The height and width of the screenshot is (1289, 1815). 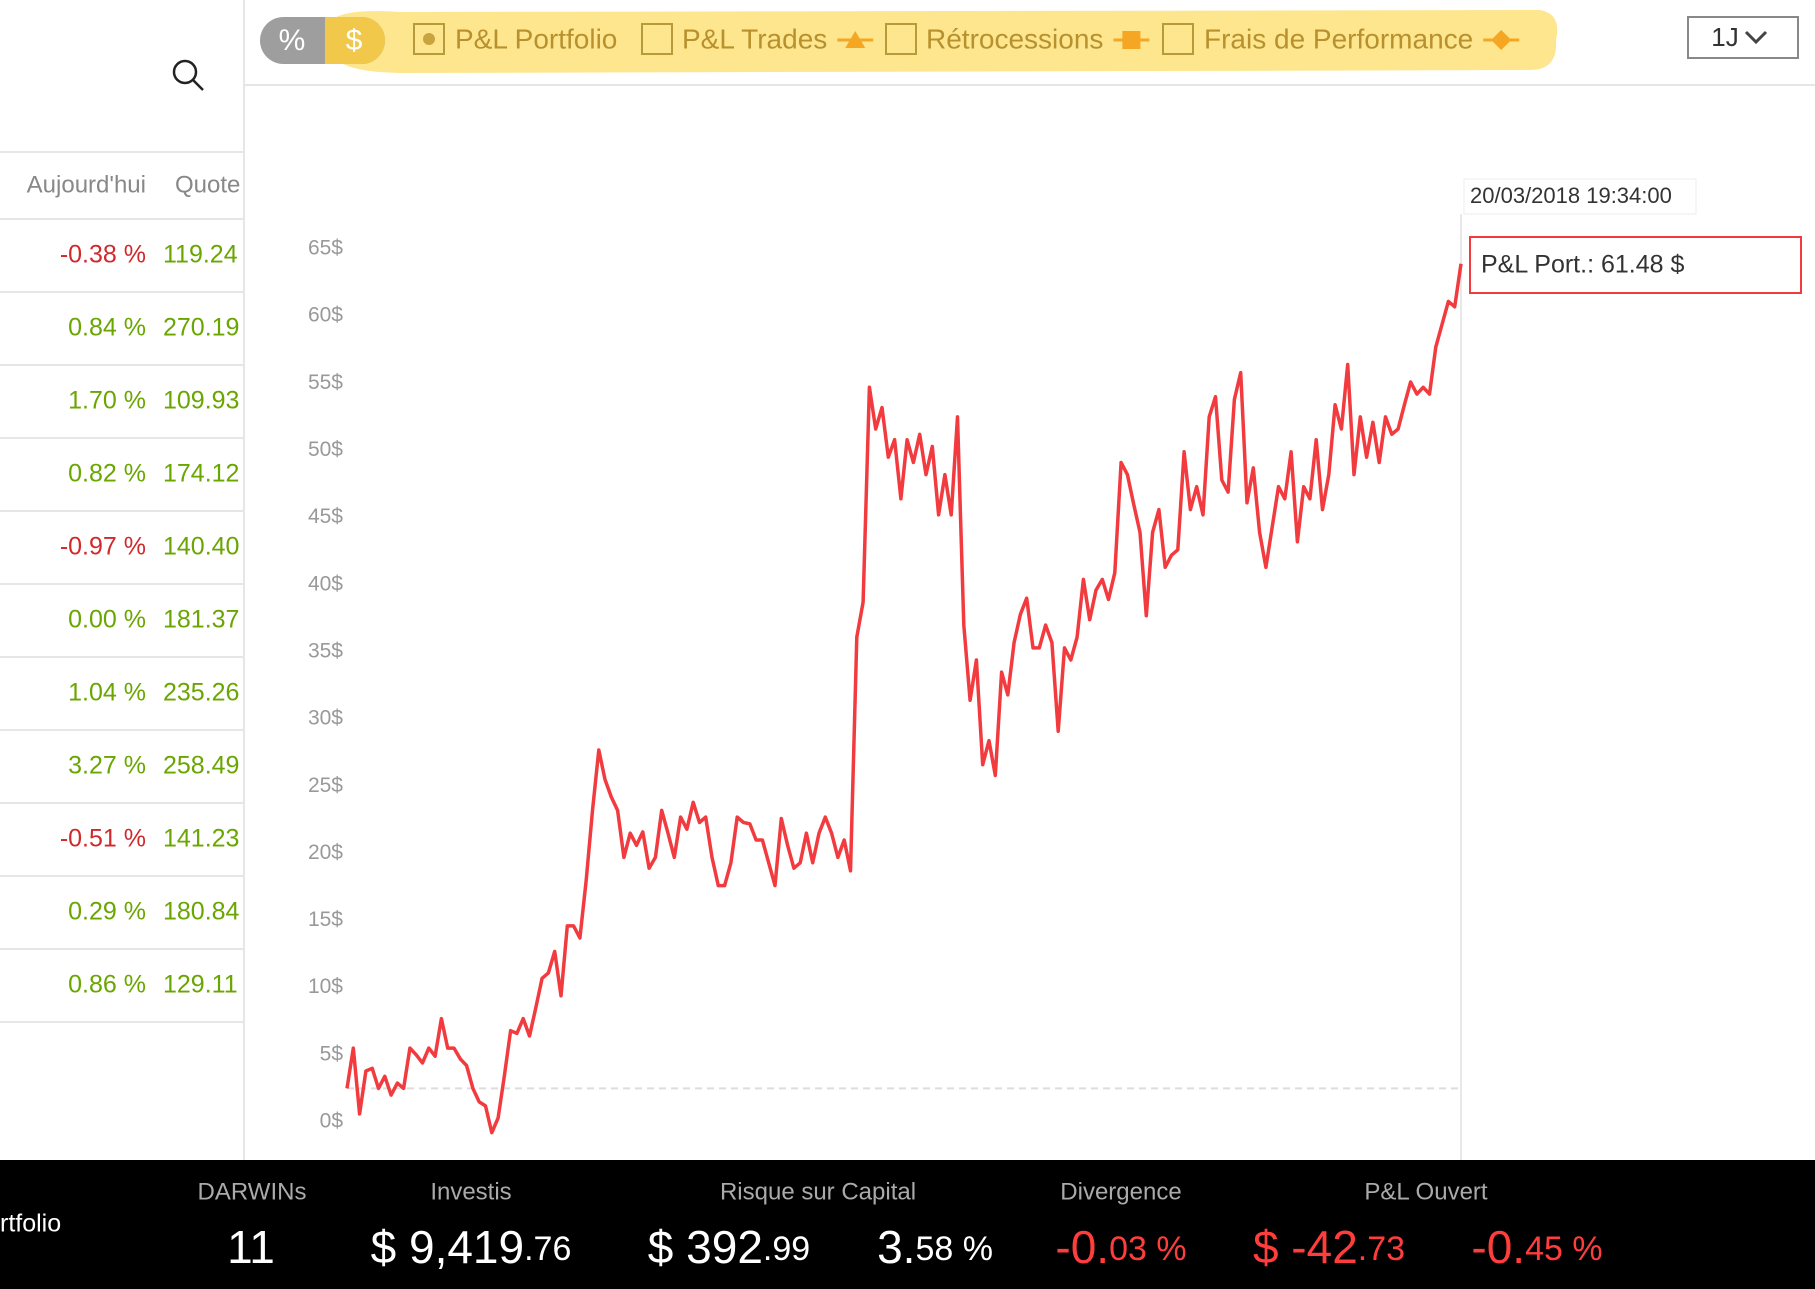 I want to click on summary-value: $ 9,419.76, so click(x=471, y=1247).